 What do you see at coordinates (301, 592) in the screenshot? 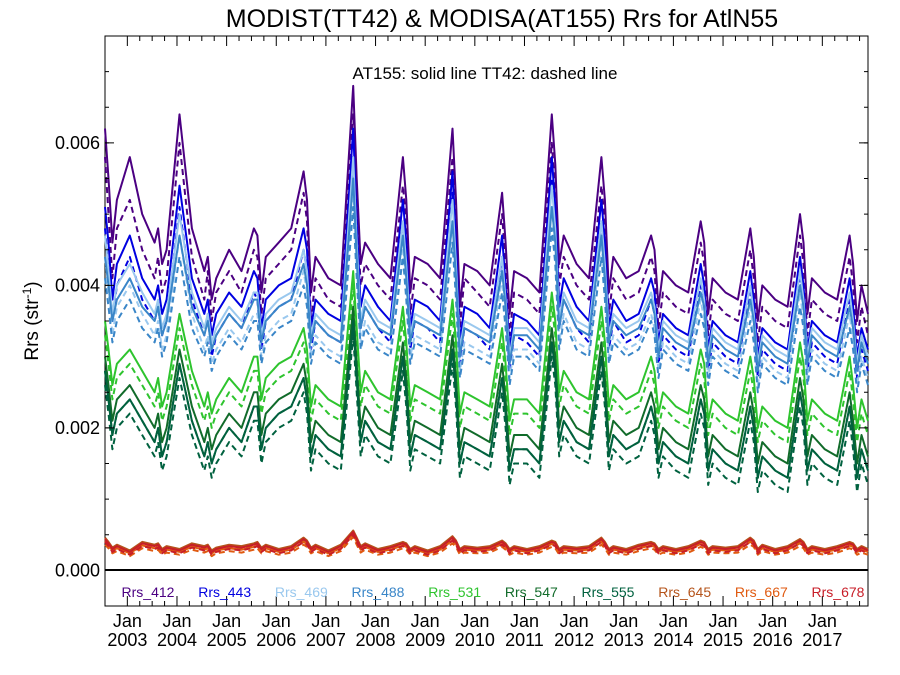
I see `legend-item-Rrs_469: Rrs_469` at bounding box center [301, 592].